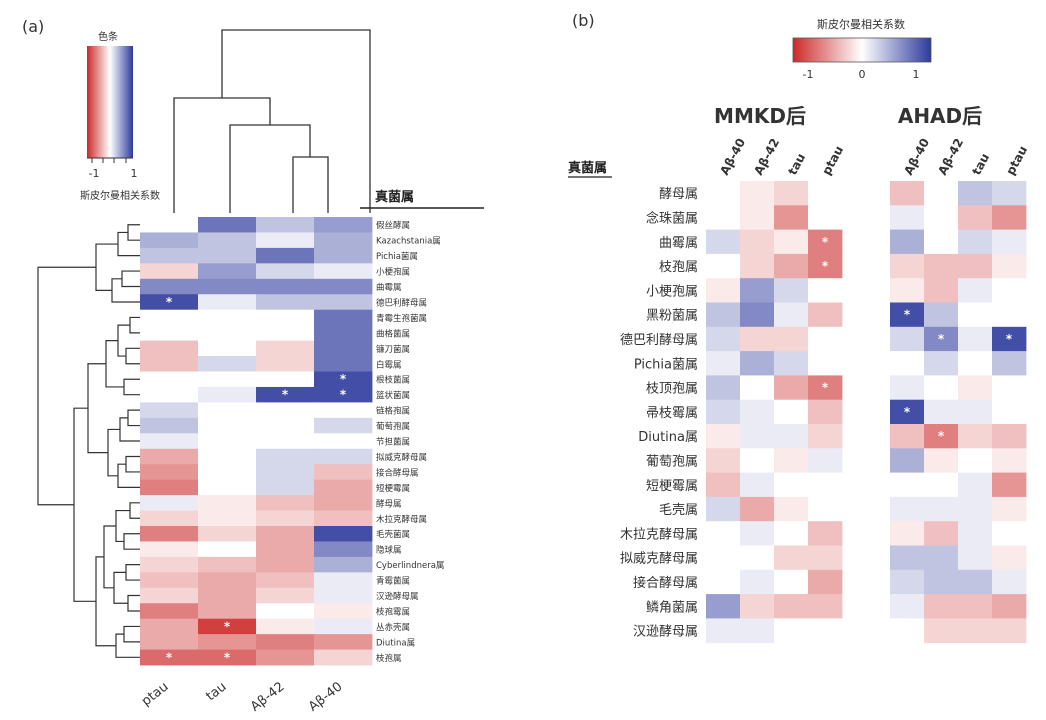  I want to click on panel-b-row-label: 鳞角菌属, so click(672, 607).